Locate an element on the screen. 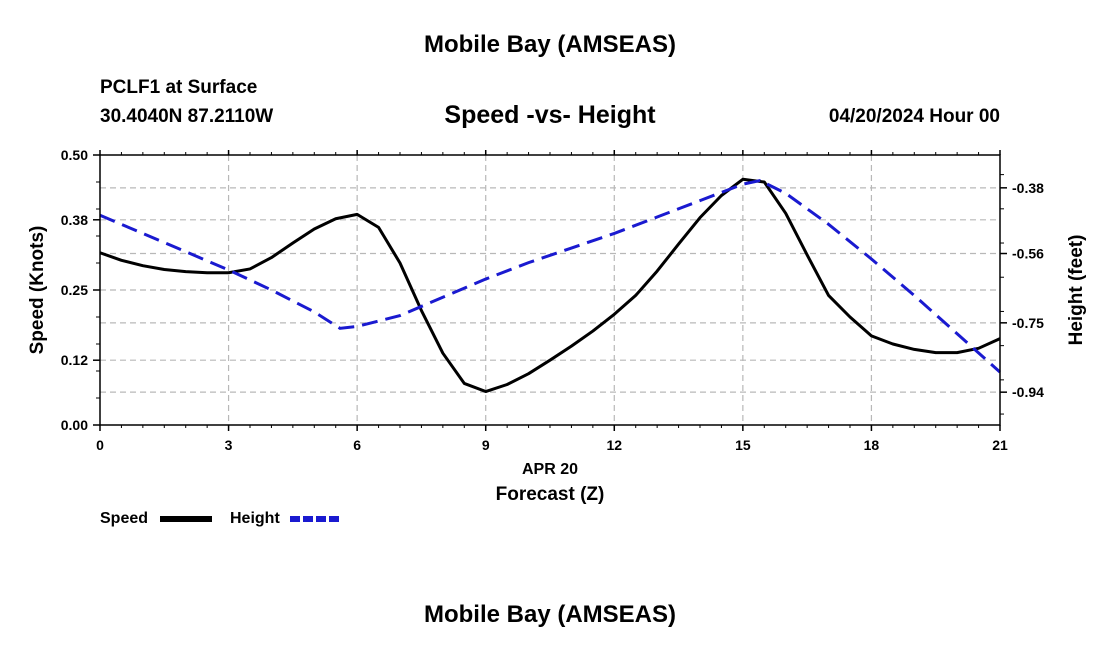  y-tick-label: 0.38 is located at coordinates (74, 220).